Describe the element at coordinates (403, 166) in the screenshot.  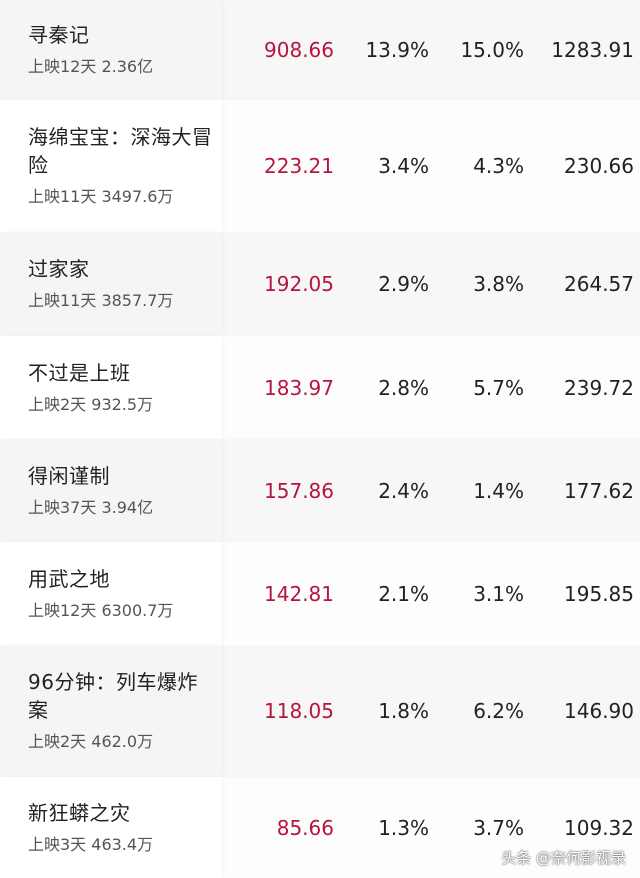
I see `box-office-share: 3.4%` at that location.